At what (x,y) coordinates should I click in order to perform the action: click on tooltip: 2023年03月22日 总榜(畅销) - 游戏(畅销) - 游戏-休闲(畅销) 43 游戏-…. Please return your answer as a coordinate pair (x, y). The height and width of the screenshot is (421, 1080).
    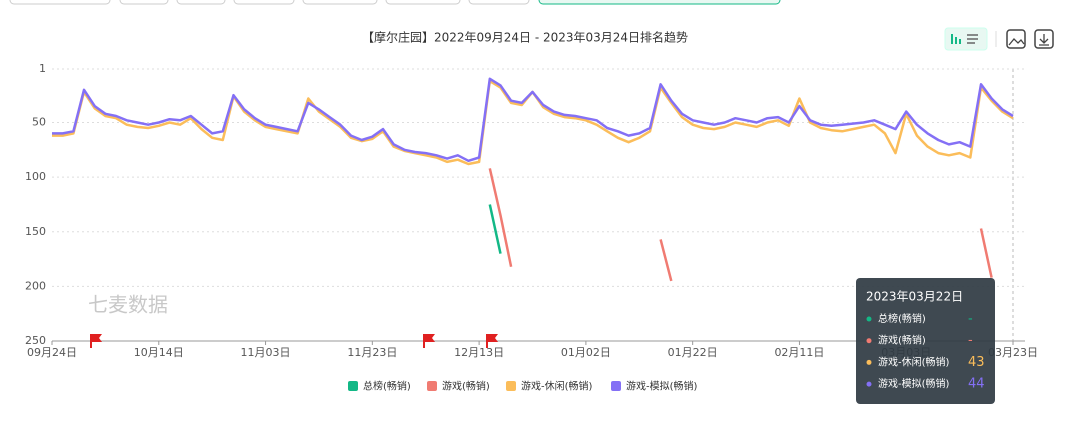
    Looking at the image, I should click on (925, 341).